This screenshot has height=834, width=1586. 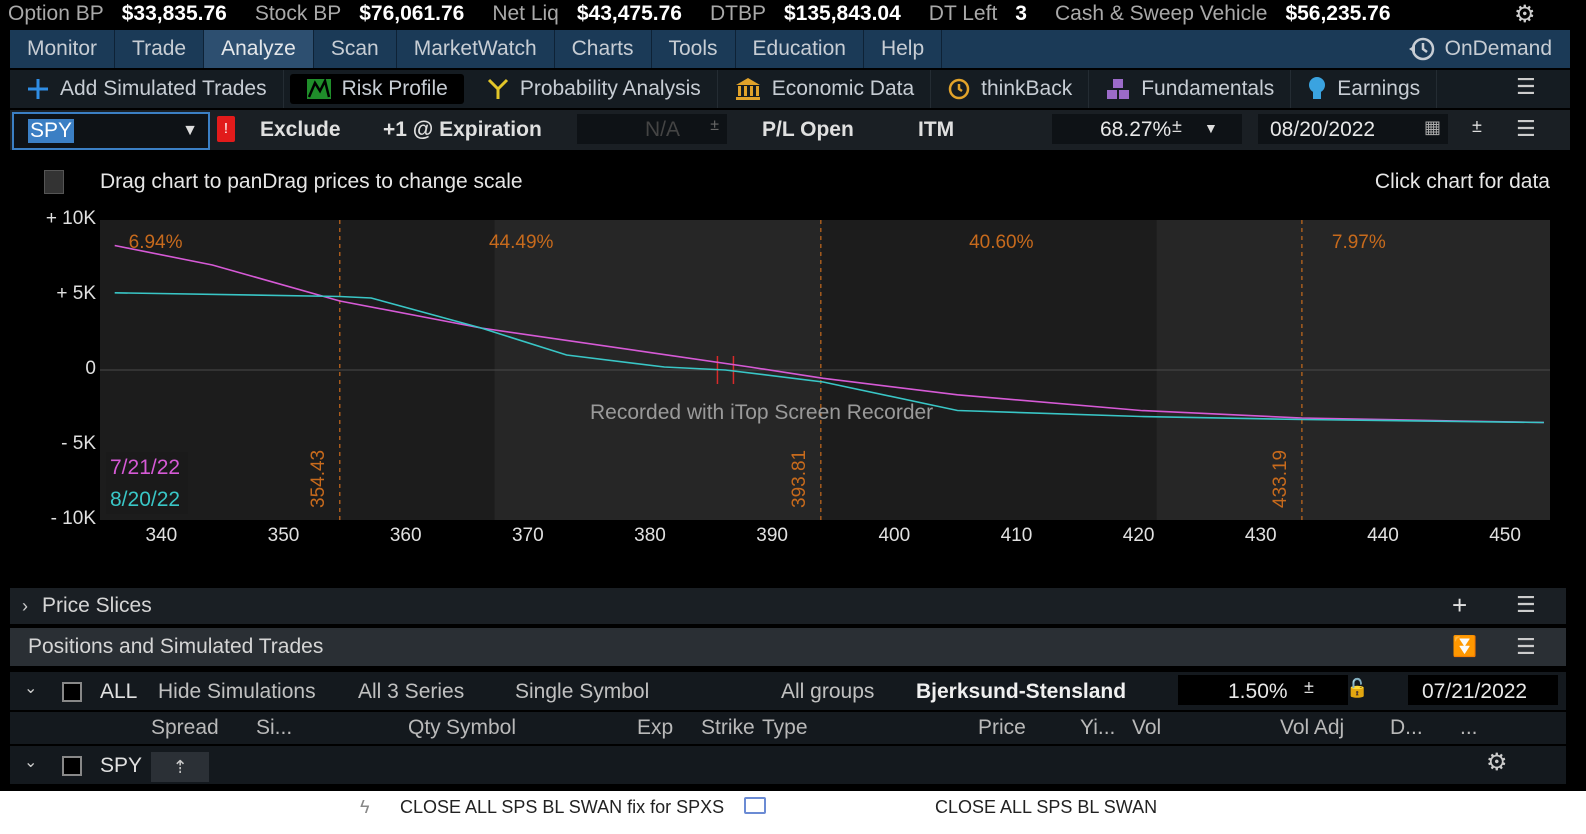 I want to click on expand-chevron-icon: ›, so click(x=25, y=605).